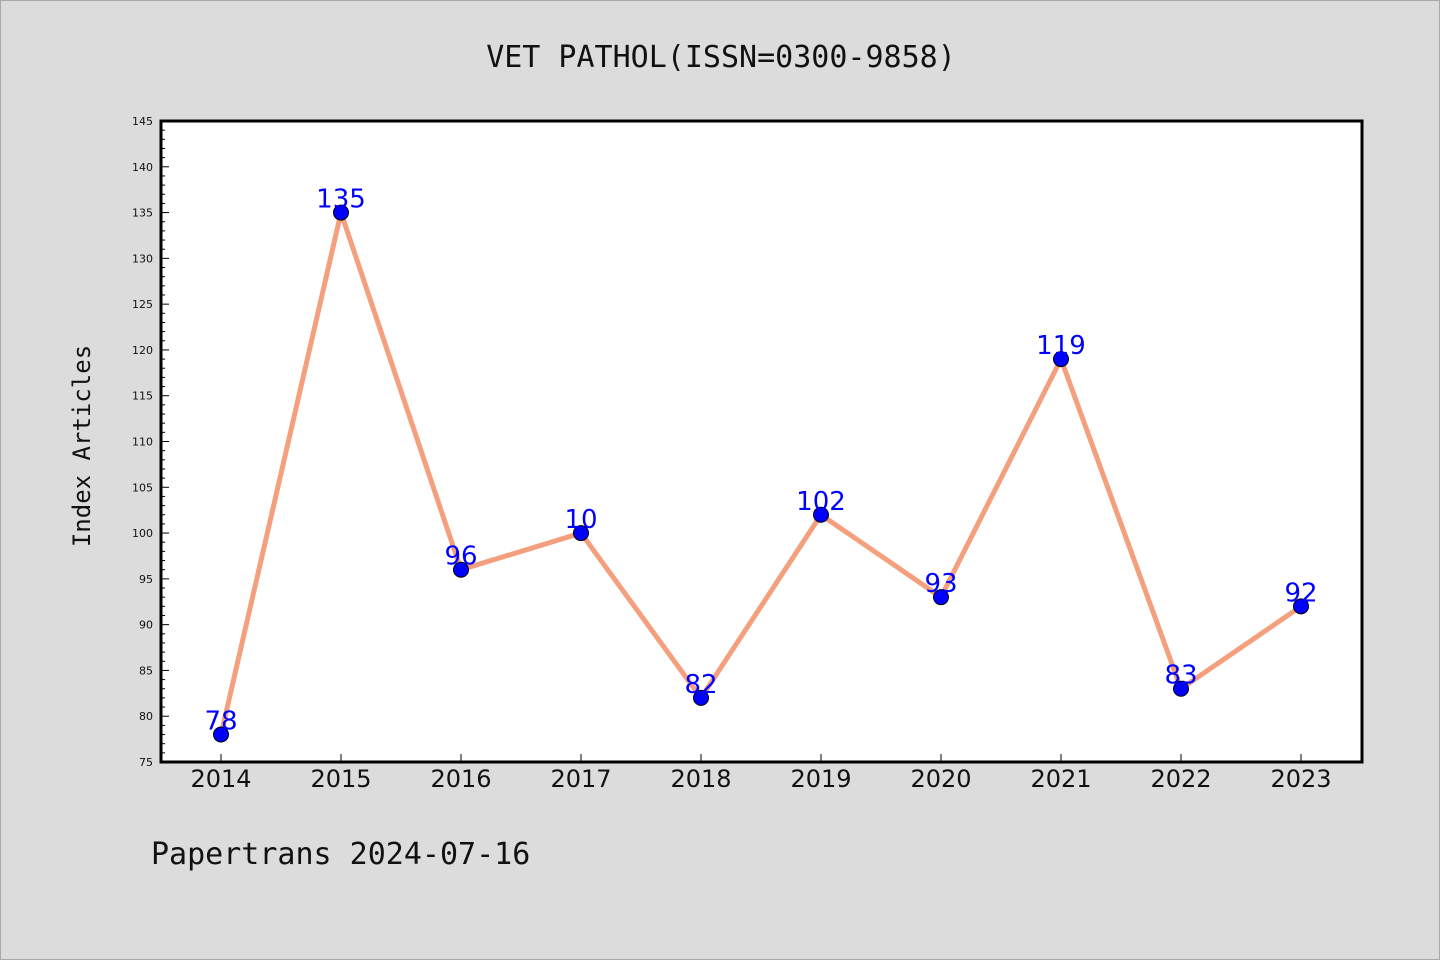 The width and height of the screenshot is (1440, 961). I want to click on y-tick-label: 120, so click(142, 350).